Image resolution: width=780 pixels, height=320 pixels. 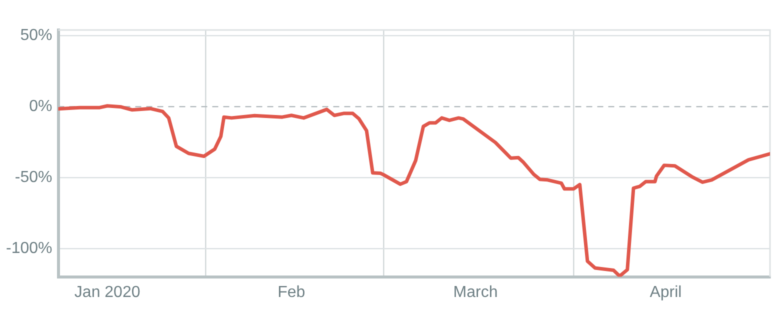 What do you see at coordinates (36, 35) in the screenshot?
I see `y-tick-label: 50%` at bounding box center [36, 35].